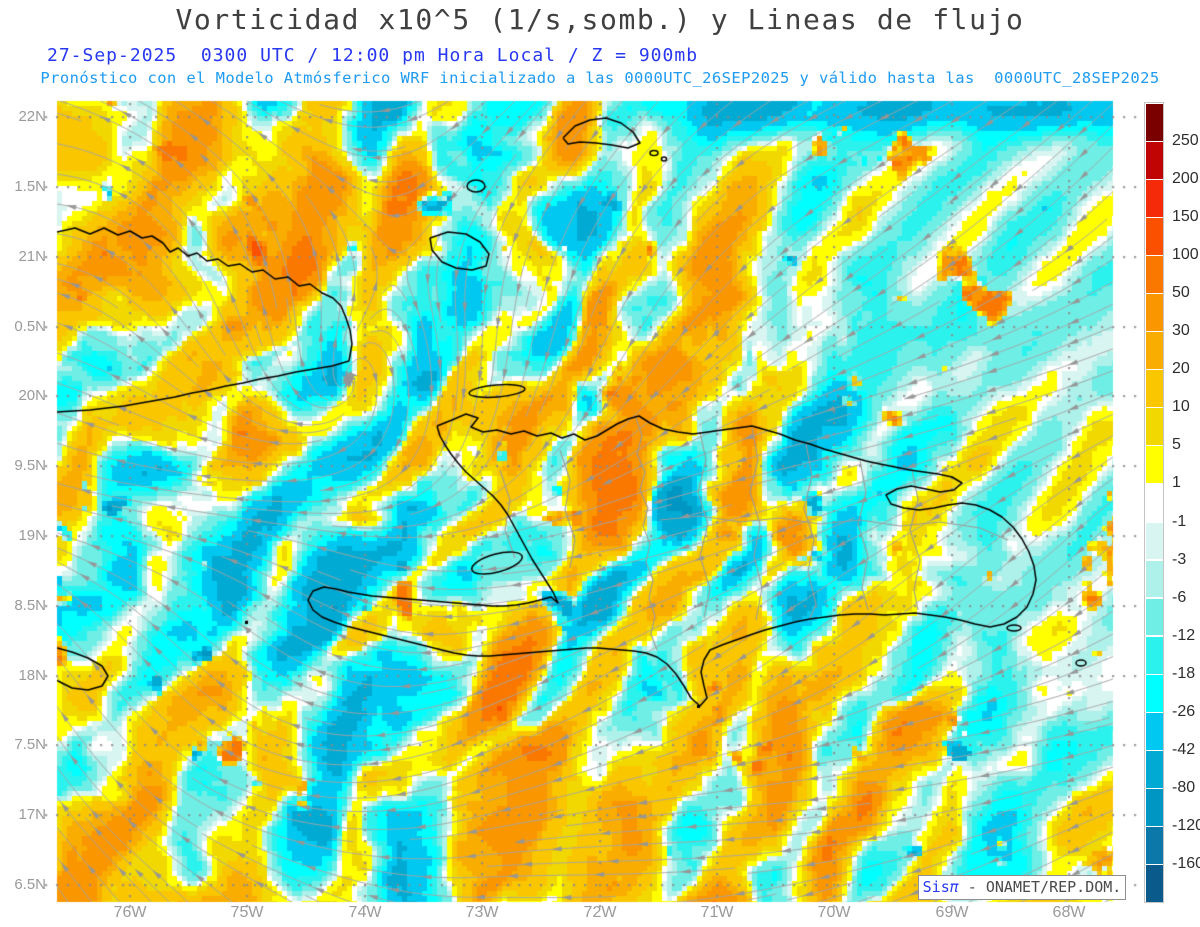 The height and width of the screenshot is (927, 1200). What do you see at coordinates (1184, 749) in the screenshot?
I see `colorbar-tick--42: -42` at bounding box center [1184, 749].